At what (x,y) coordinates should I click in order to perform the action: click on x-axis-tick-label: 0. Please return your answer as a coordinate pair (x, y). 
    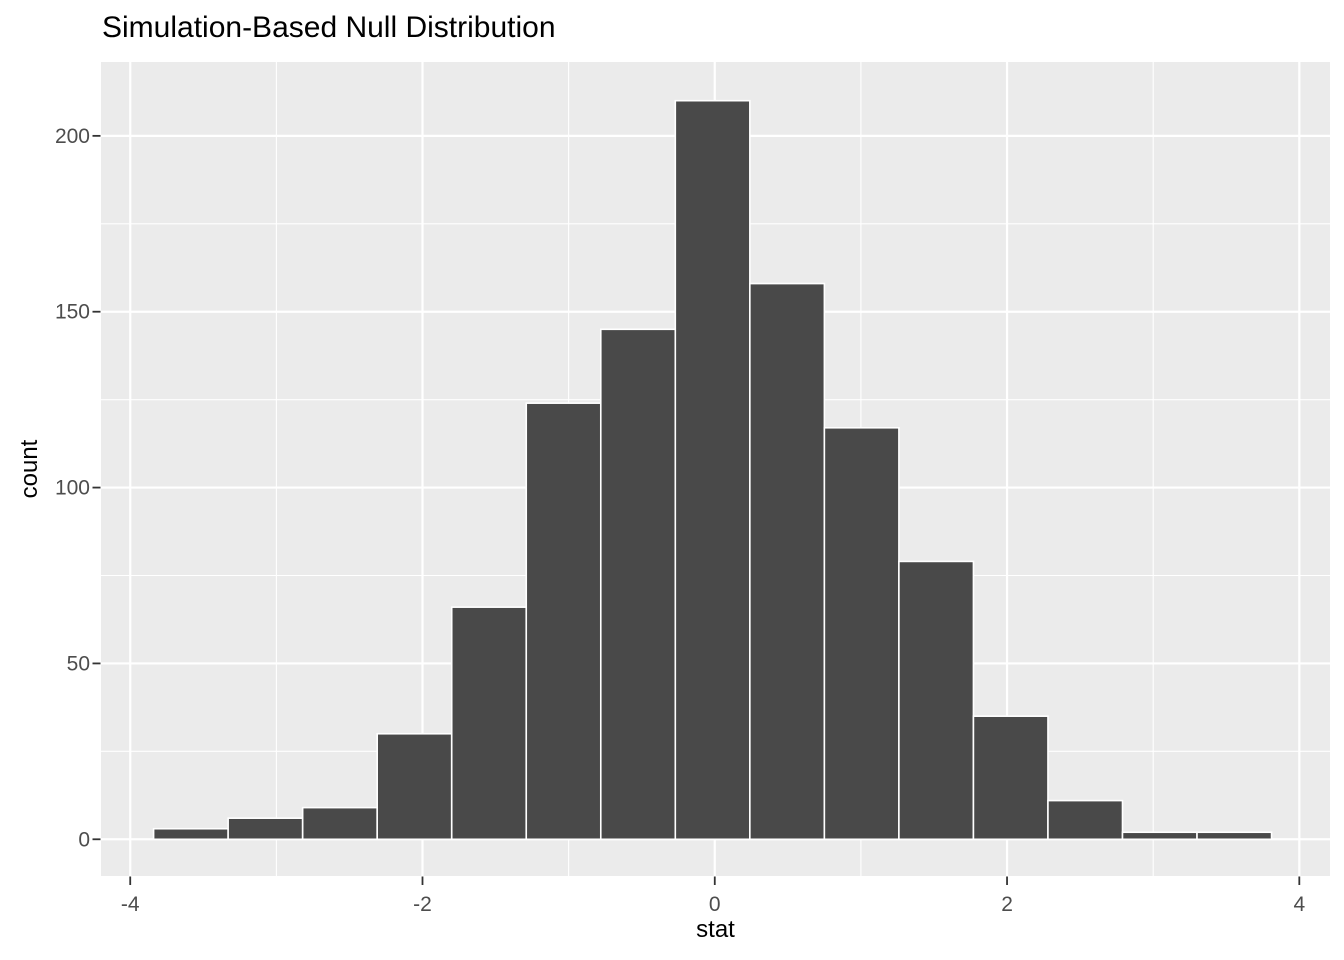
    Looking at the image, I should click on (715, 904).